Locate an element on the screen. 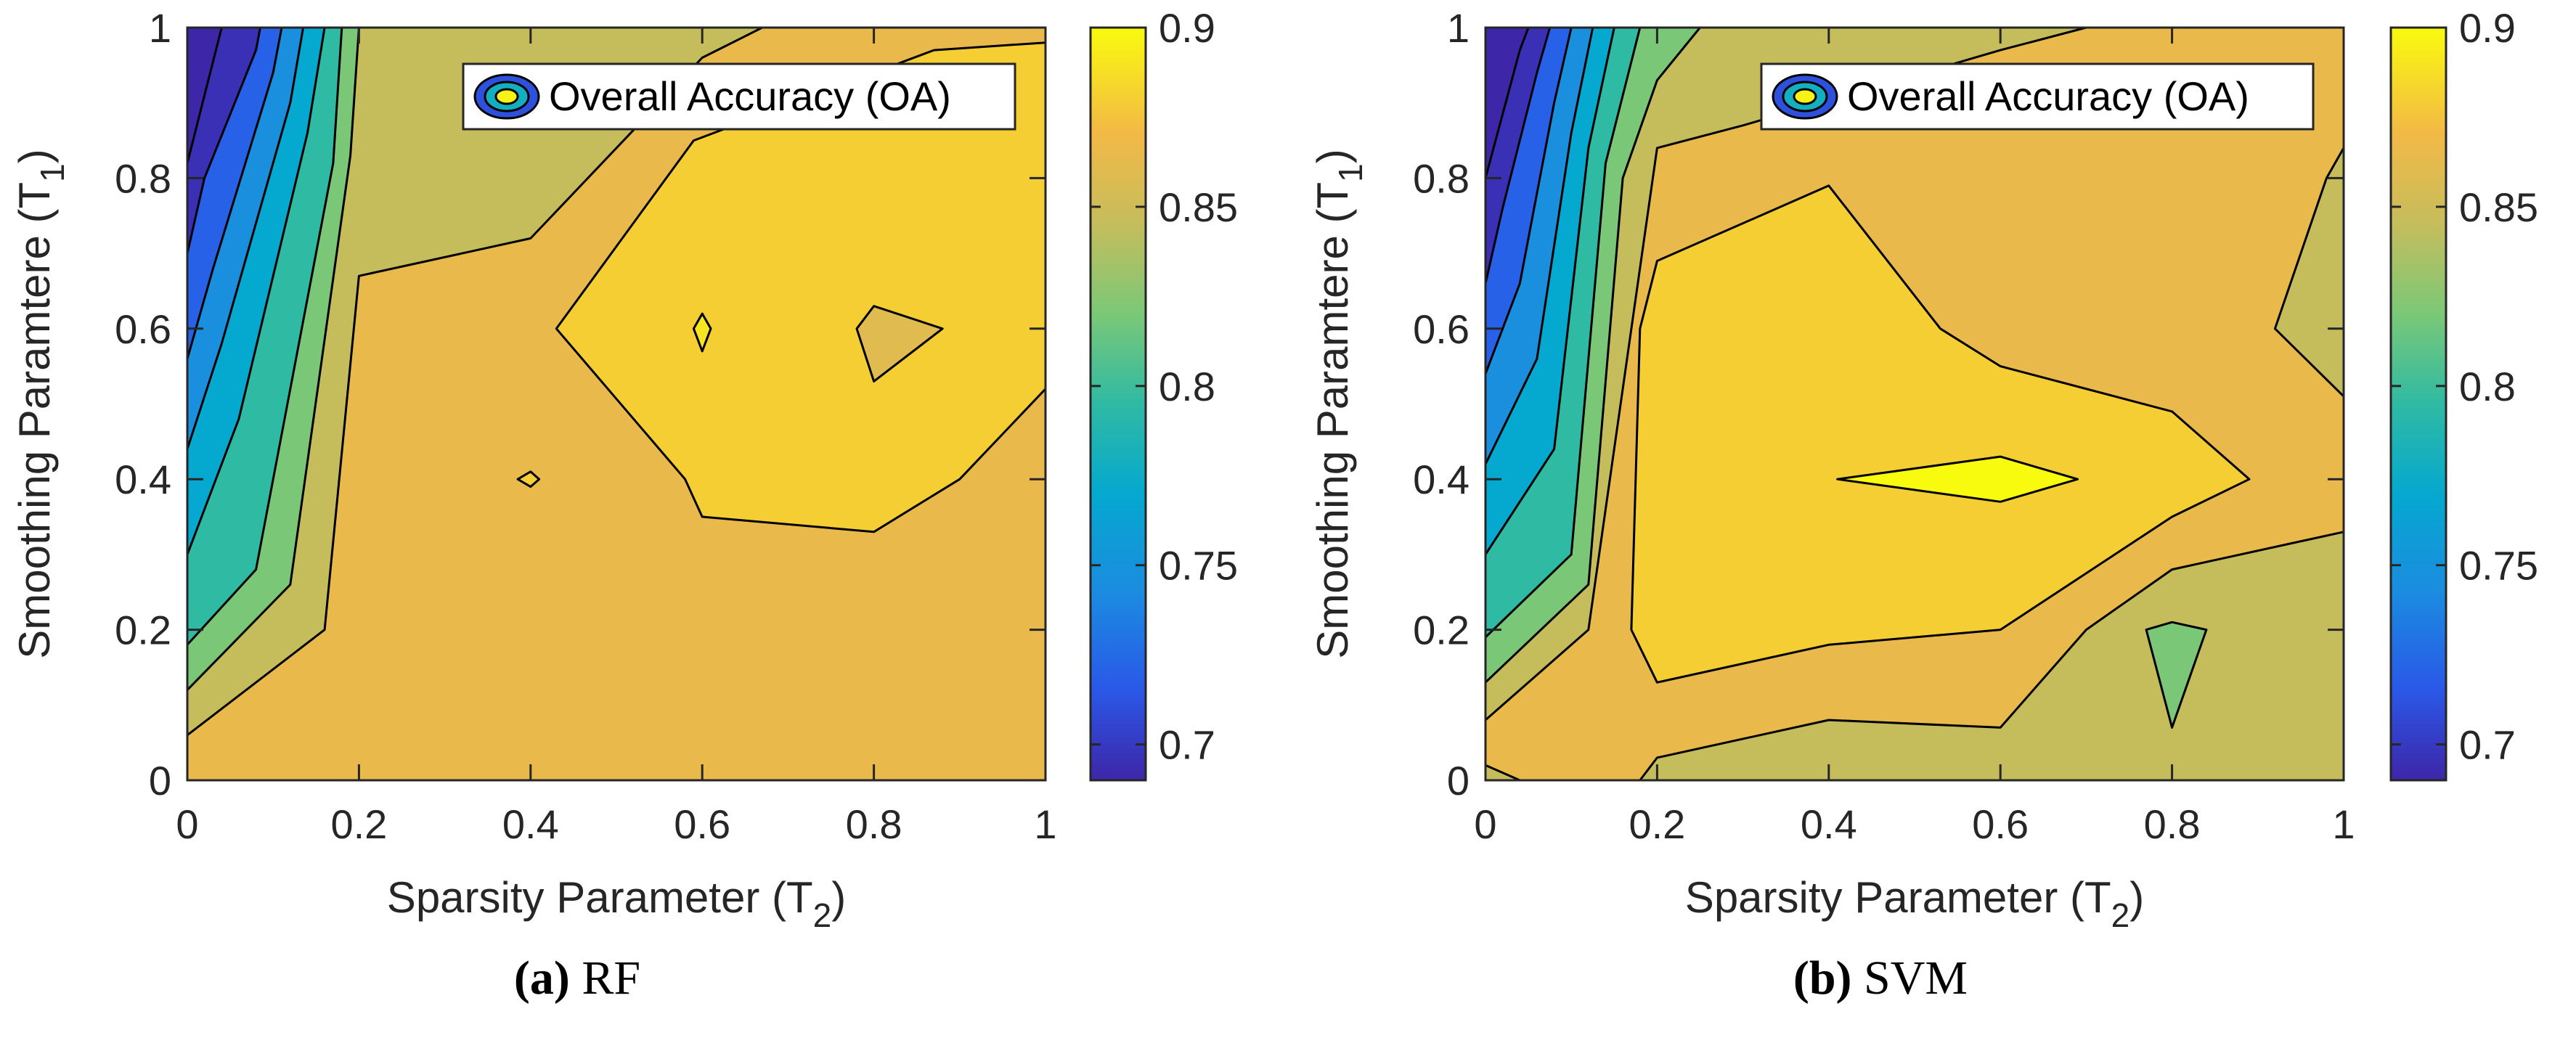 Image resolution: width=2576 pixels, height=1051 pixels. caption-a-label: (a) is located at coordinates (541, 978).